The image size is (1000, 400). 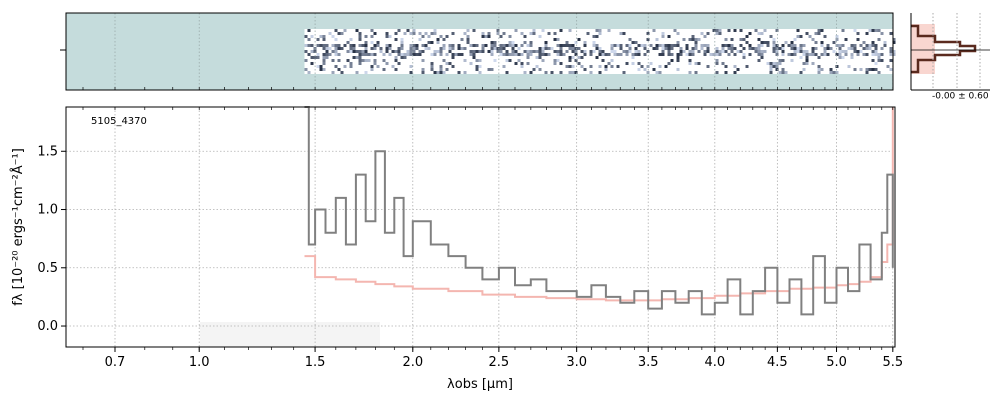 I want to click on profile-annotation: -0.00 ± 0.60, so click(x=960, y=97).